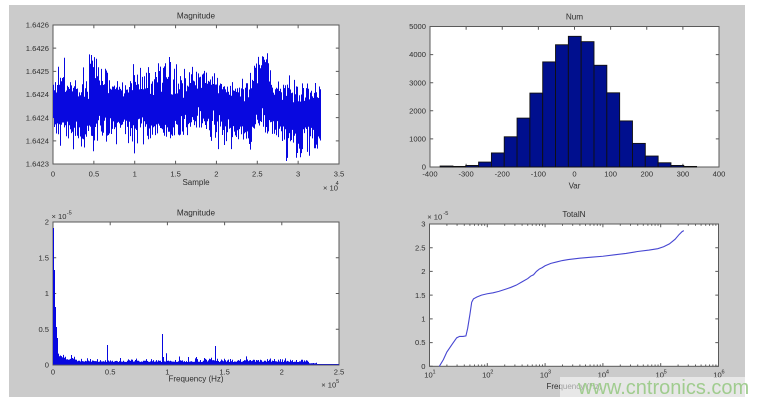 This screenshot has height=407, width=762. I want to click on svg-text: 4000, so click(417, 54).